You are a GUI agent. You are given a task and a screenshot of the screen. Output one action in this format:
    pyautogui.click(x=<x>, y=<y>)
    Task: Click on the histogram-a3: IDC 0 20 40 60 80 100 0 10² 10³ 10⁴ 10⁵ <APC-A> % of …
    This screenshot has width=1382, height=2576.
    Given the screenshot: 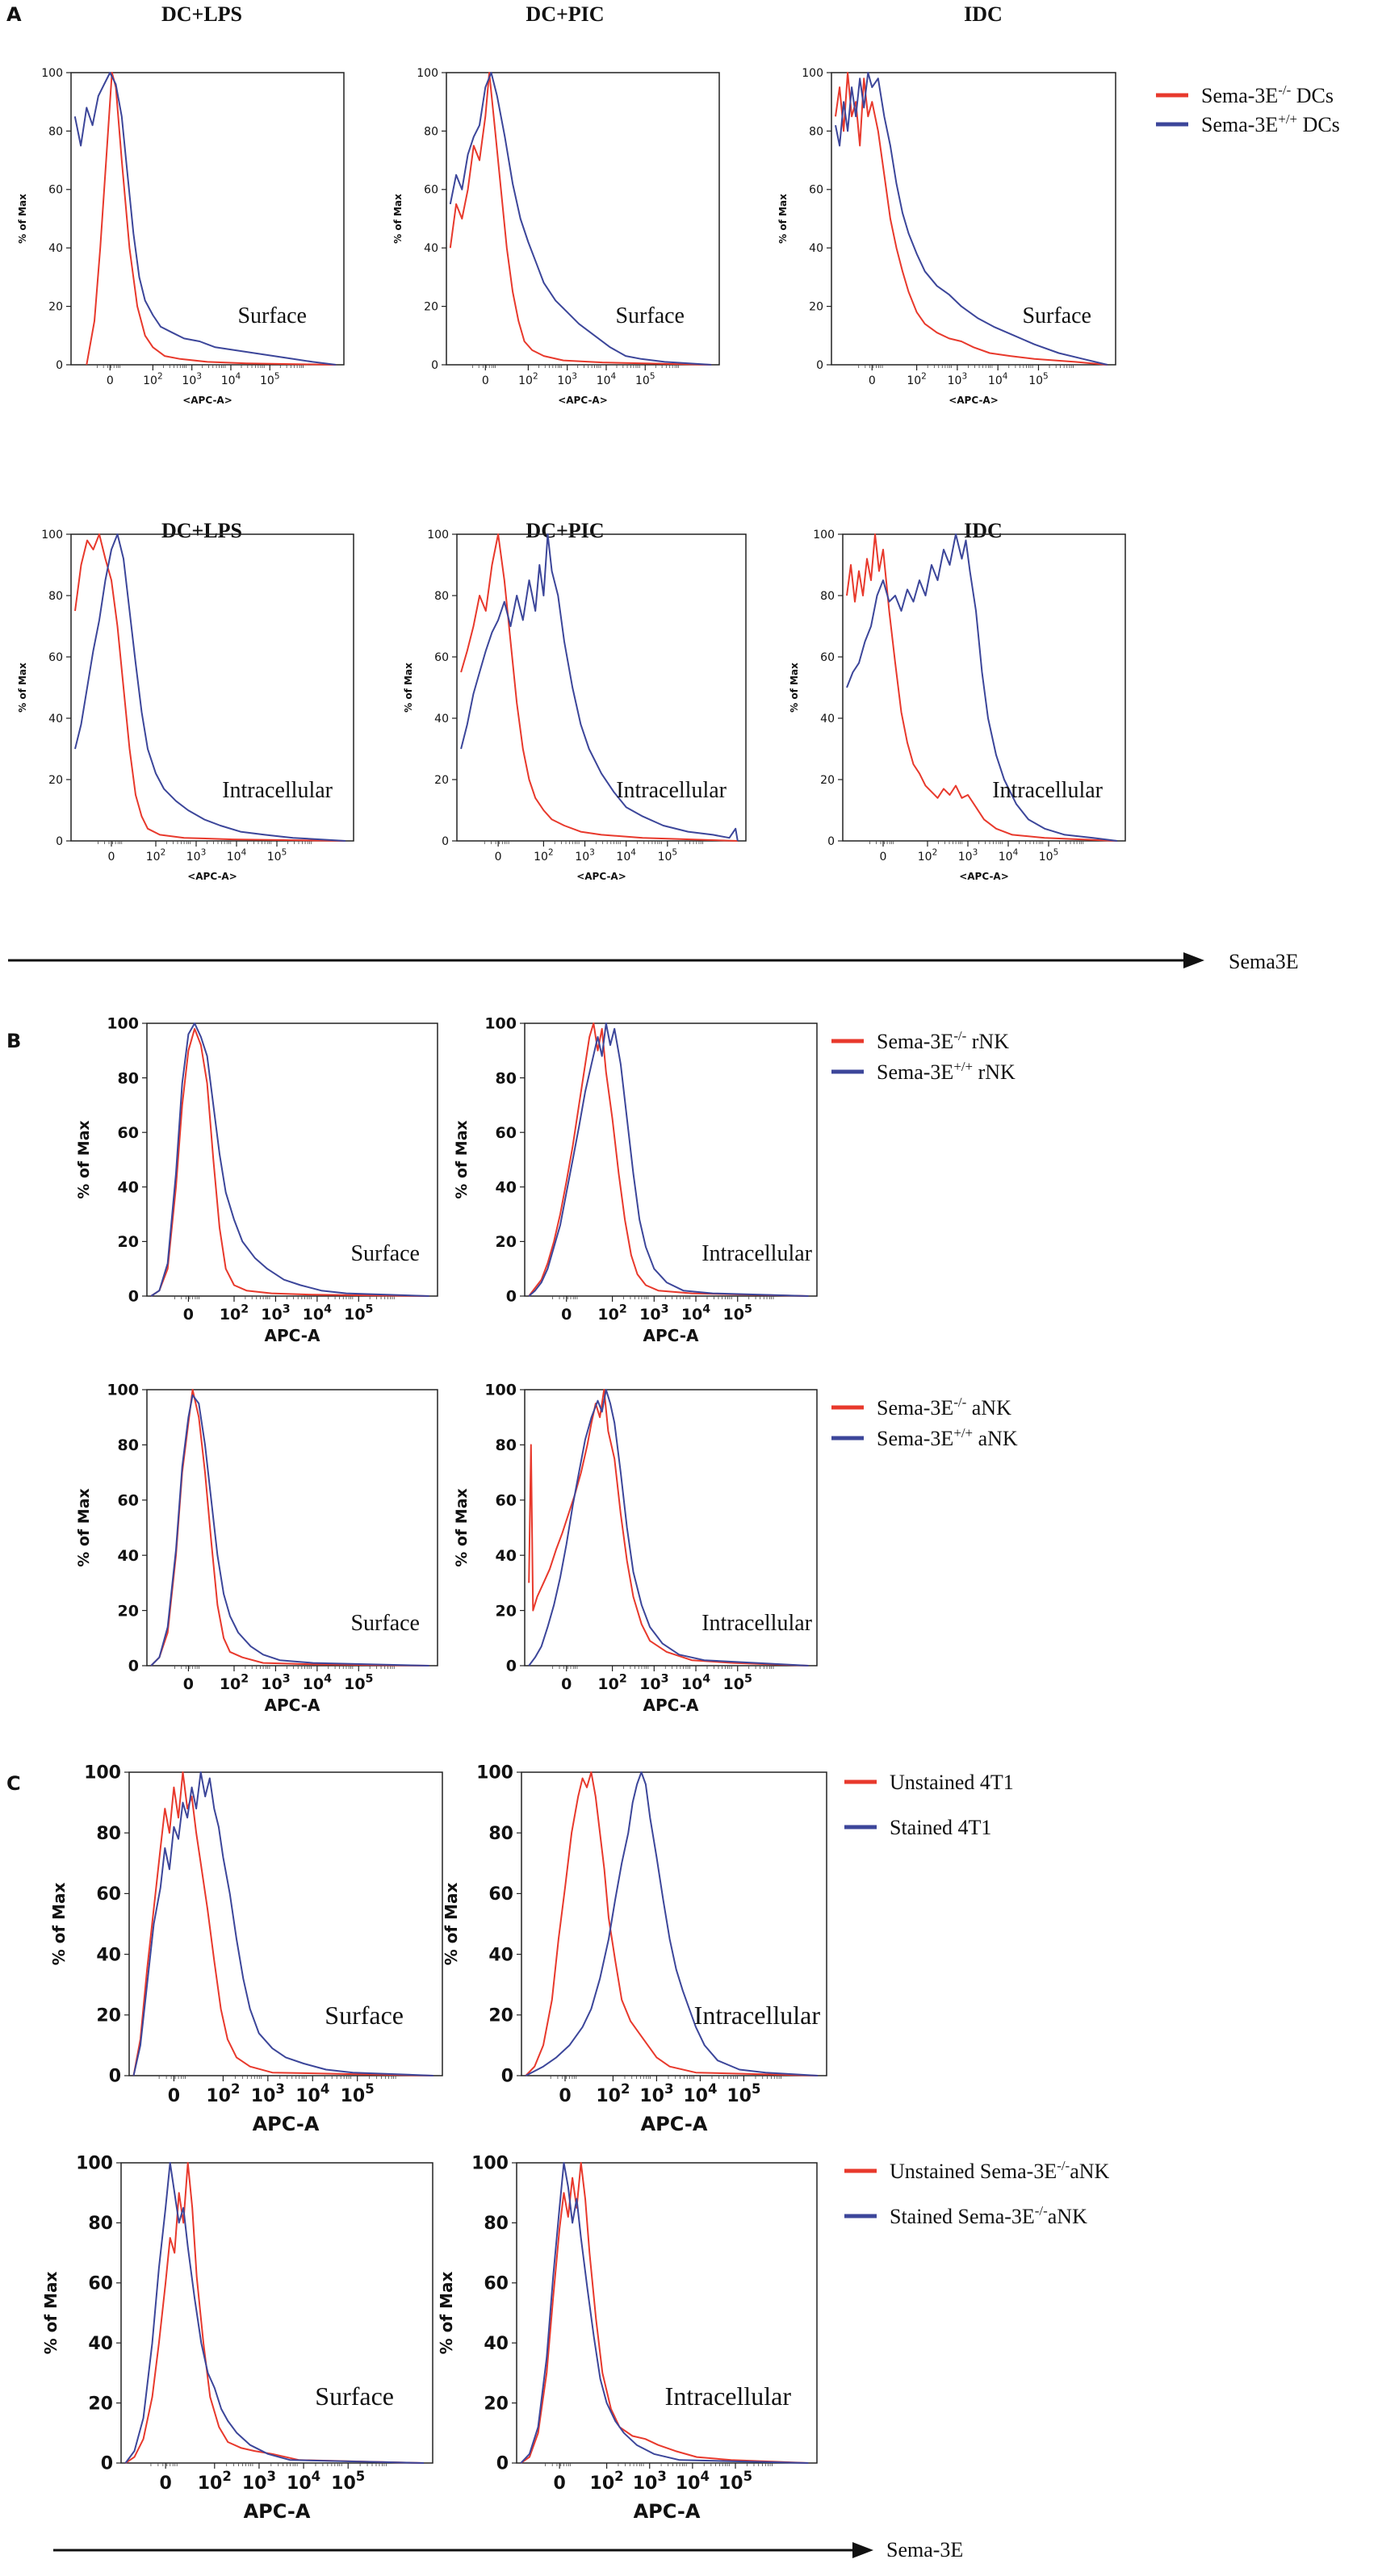 What is the action you would take?
    pyautogui.click(x=946, y=204)
    